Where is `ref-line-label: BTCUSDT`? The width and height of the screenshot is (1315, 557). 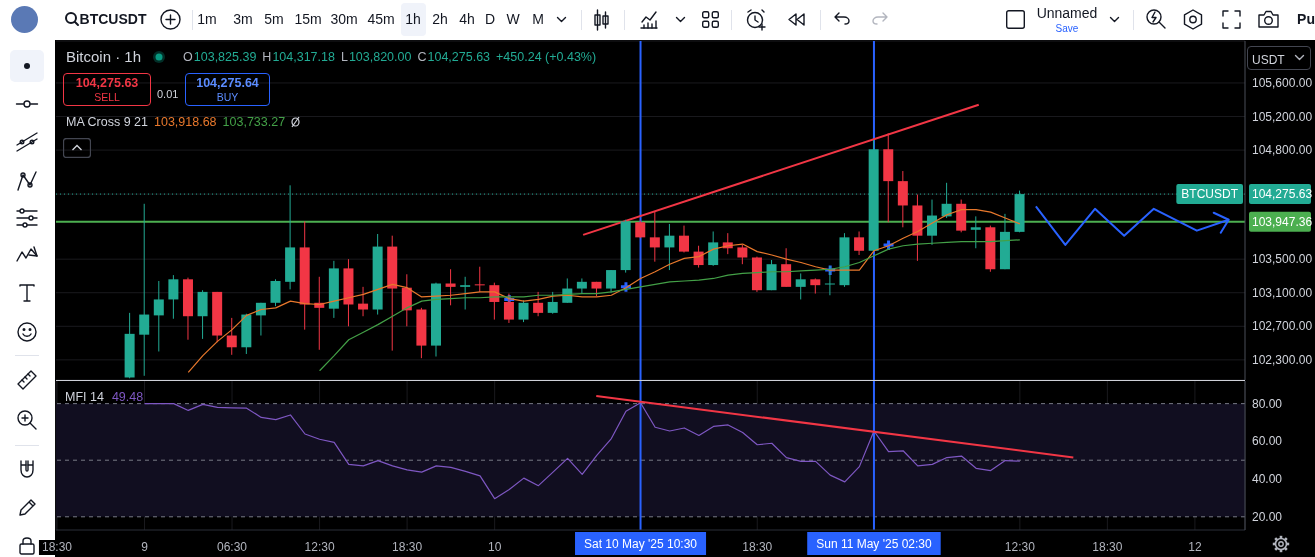 ref-line-label: BTCUSDT is located at coordinates (1210, 194).